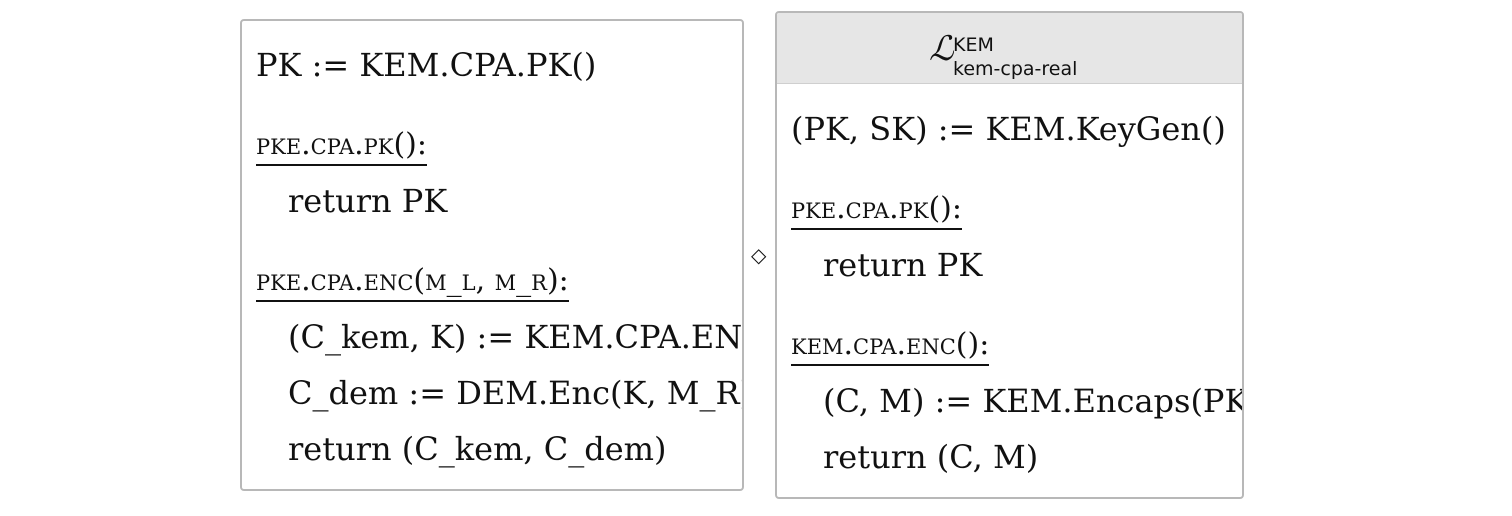 This screenshot has width=1512, height=516. What do you see at coordinates (426, 65) in the screenshot?
I see `left-line1: PK := KEM.CPA.PK()` at bounding box center [426, 65].